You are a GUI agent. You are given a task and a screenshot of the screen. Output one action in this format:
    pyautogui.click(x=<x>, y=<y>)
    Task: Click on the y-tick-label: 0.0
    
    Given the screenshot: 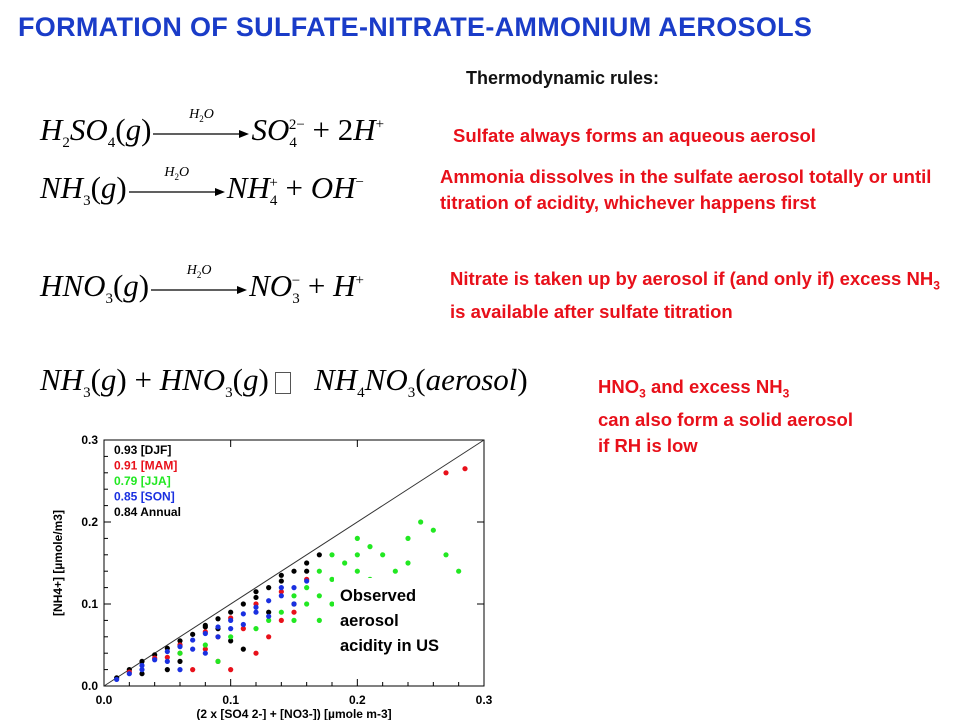 What is the action you would take?
    pyautogui.click(x=89, y=686)
    